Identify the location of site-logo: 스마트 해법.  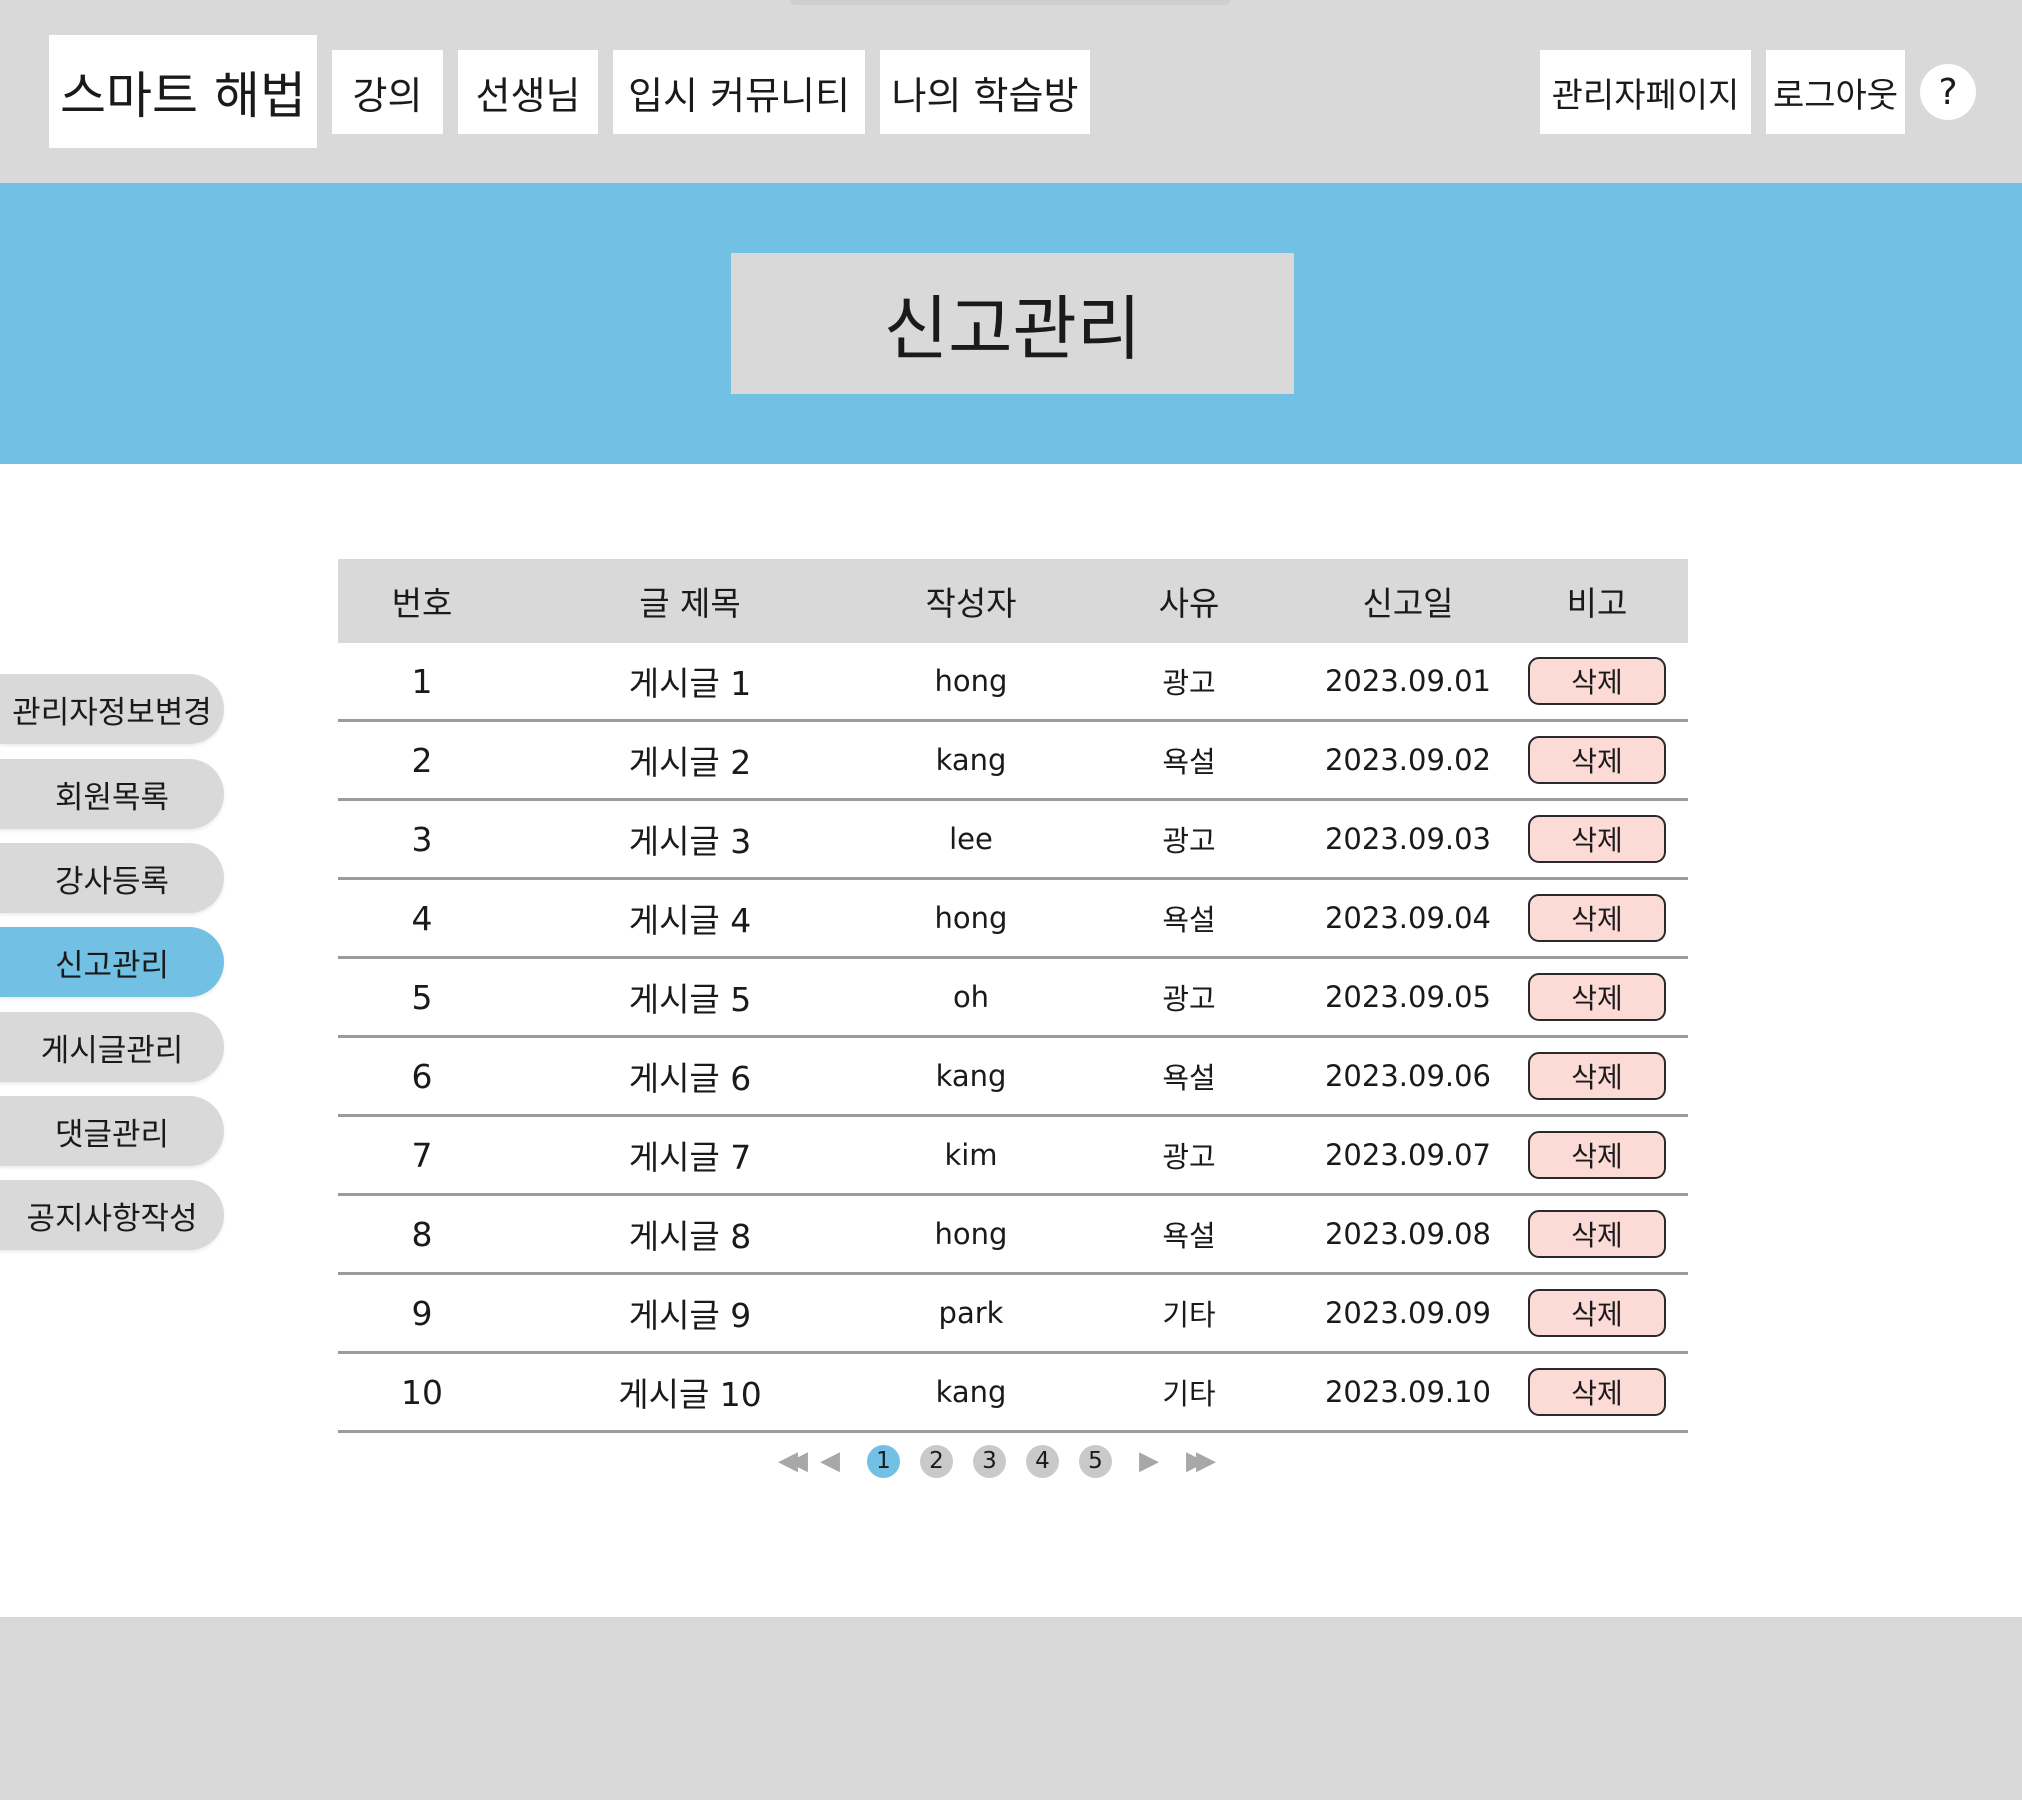
(183, 91).